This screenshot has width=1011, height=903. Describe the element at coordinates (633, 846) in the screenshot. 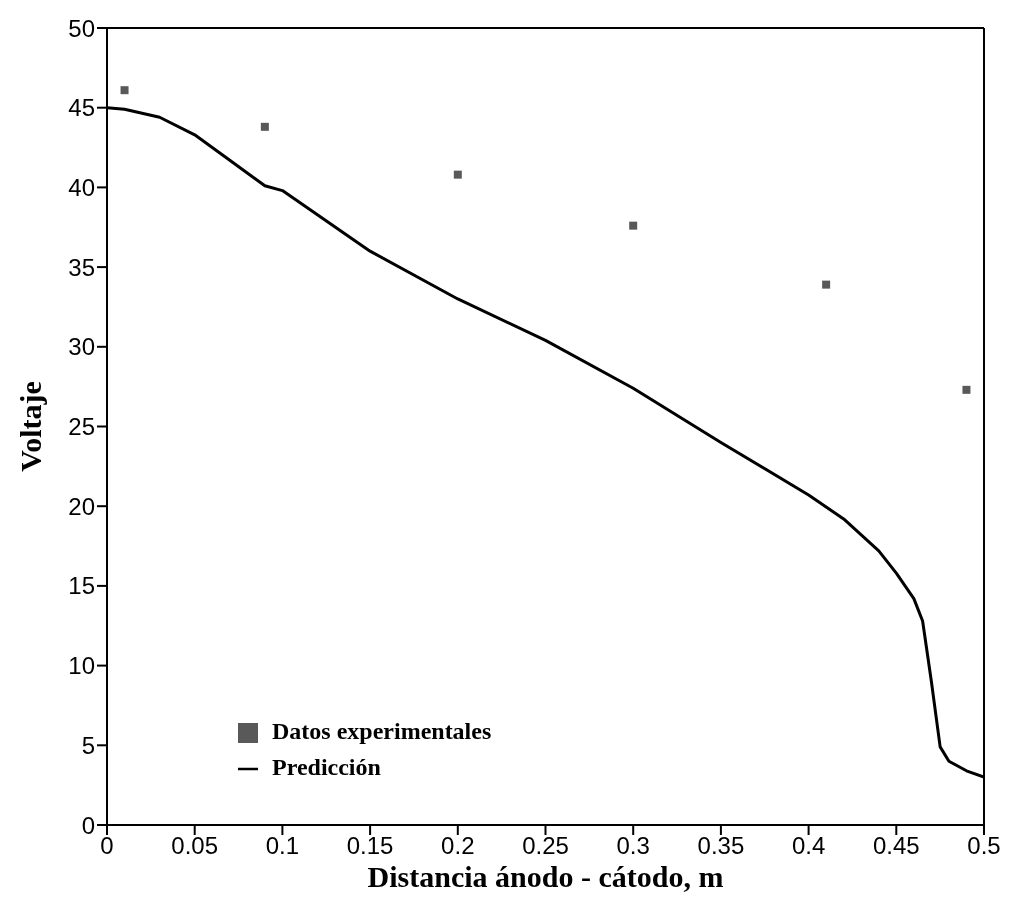

I see `x-tick-label: 0.3` at that location.